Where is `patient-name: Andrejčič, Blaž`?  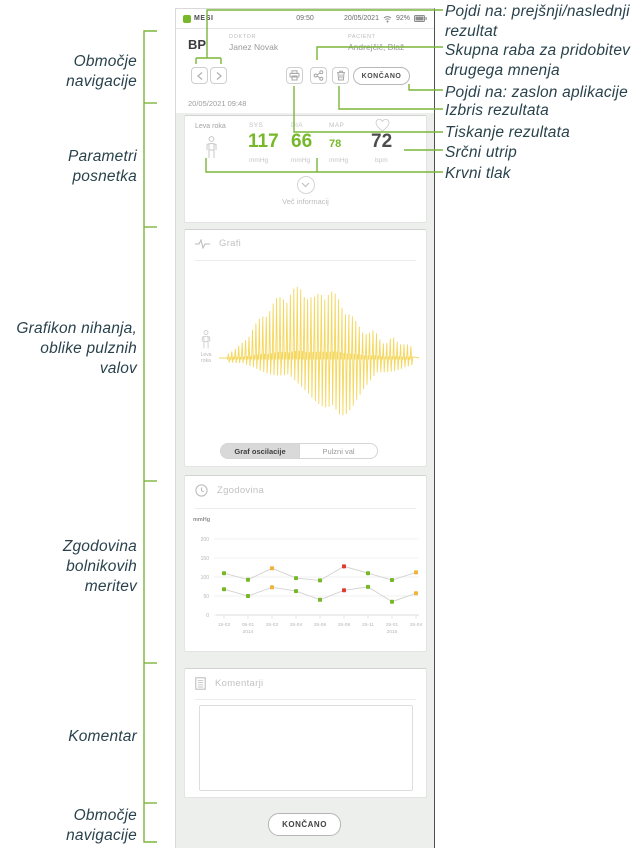
patient-name: Andrejčič, Blaž is located at coordinates (376, 47).